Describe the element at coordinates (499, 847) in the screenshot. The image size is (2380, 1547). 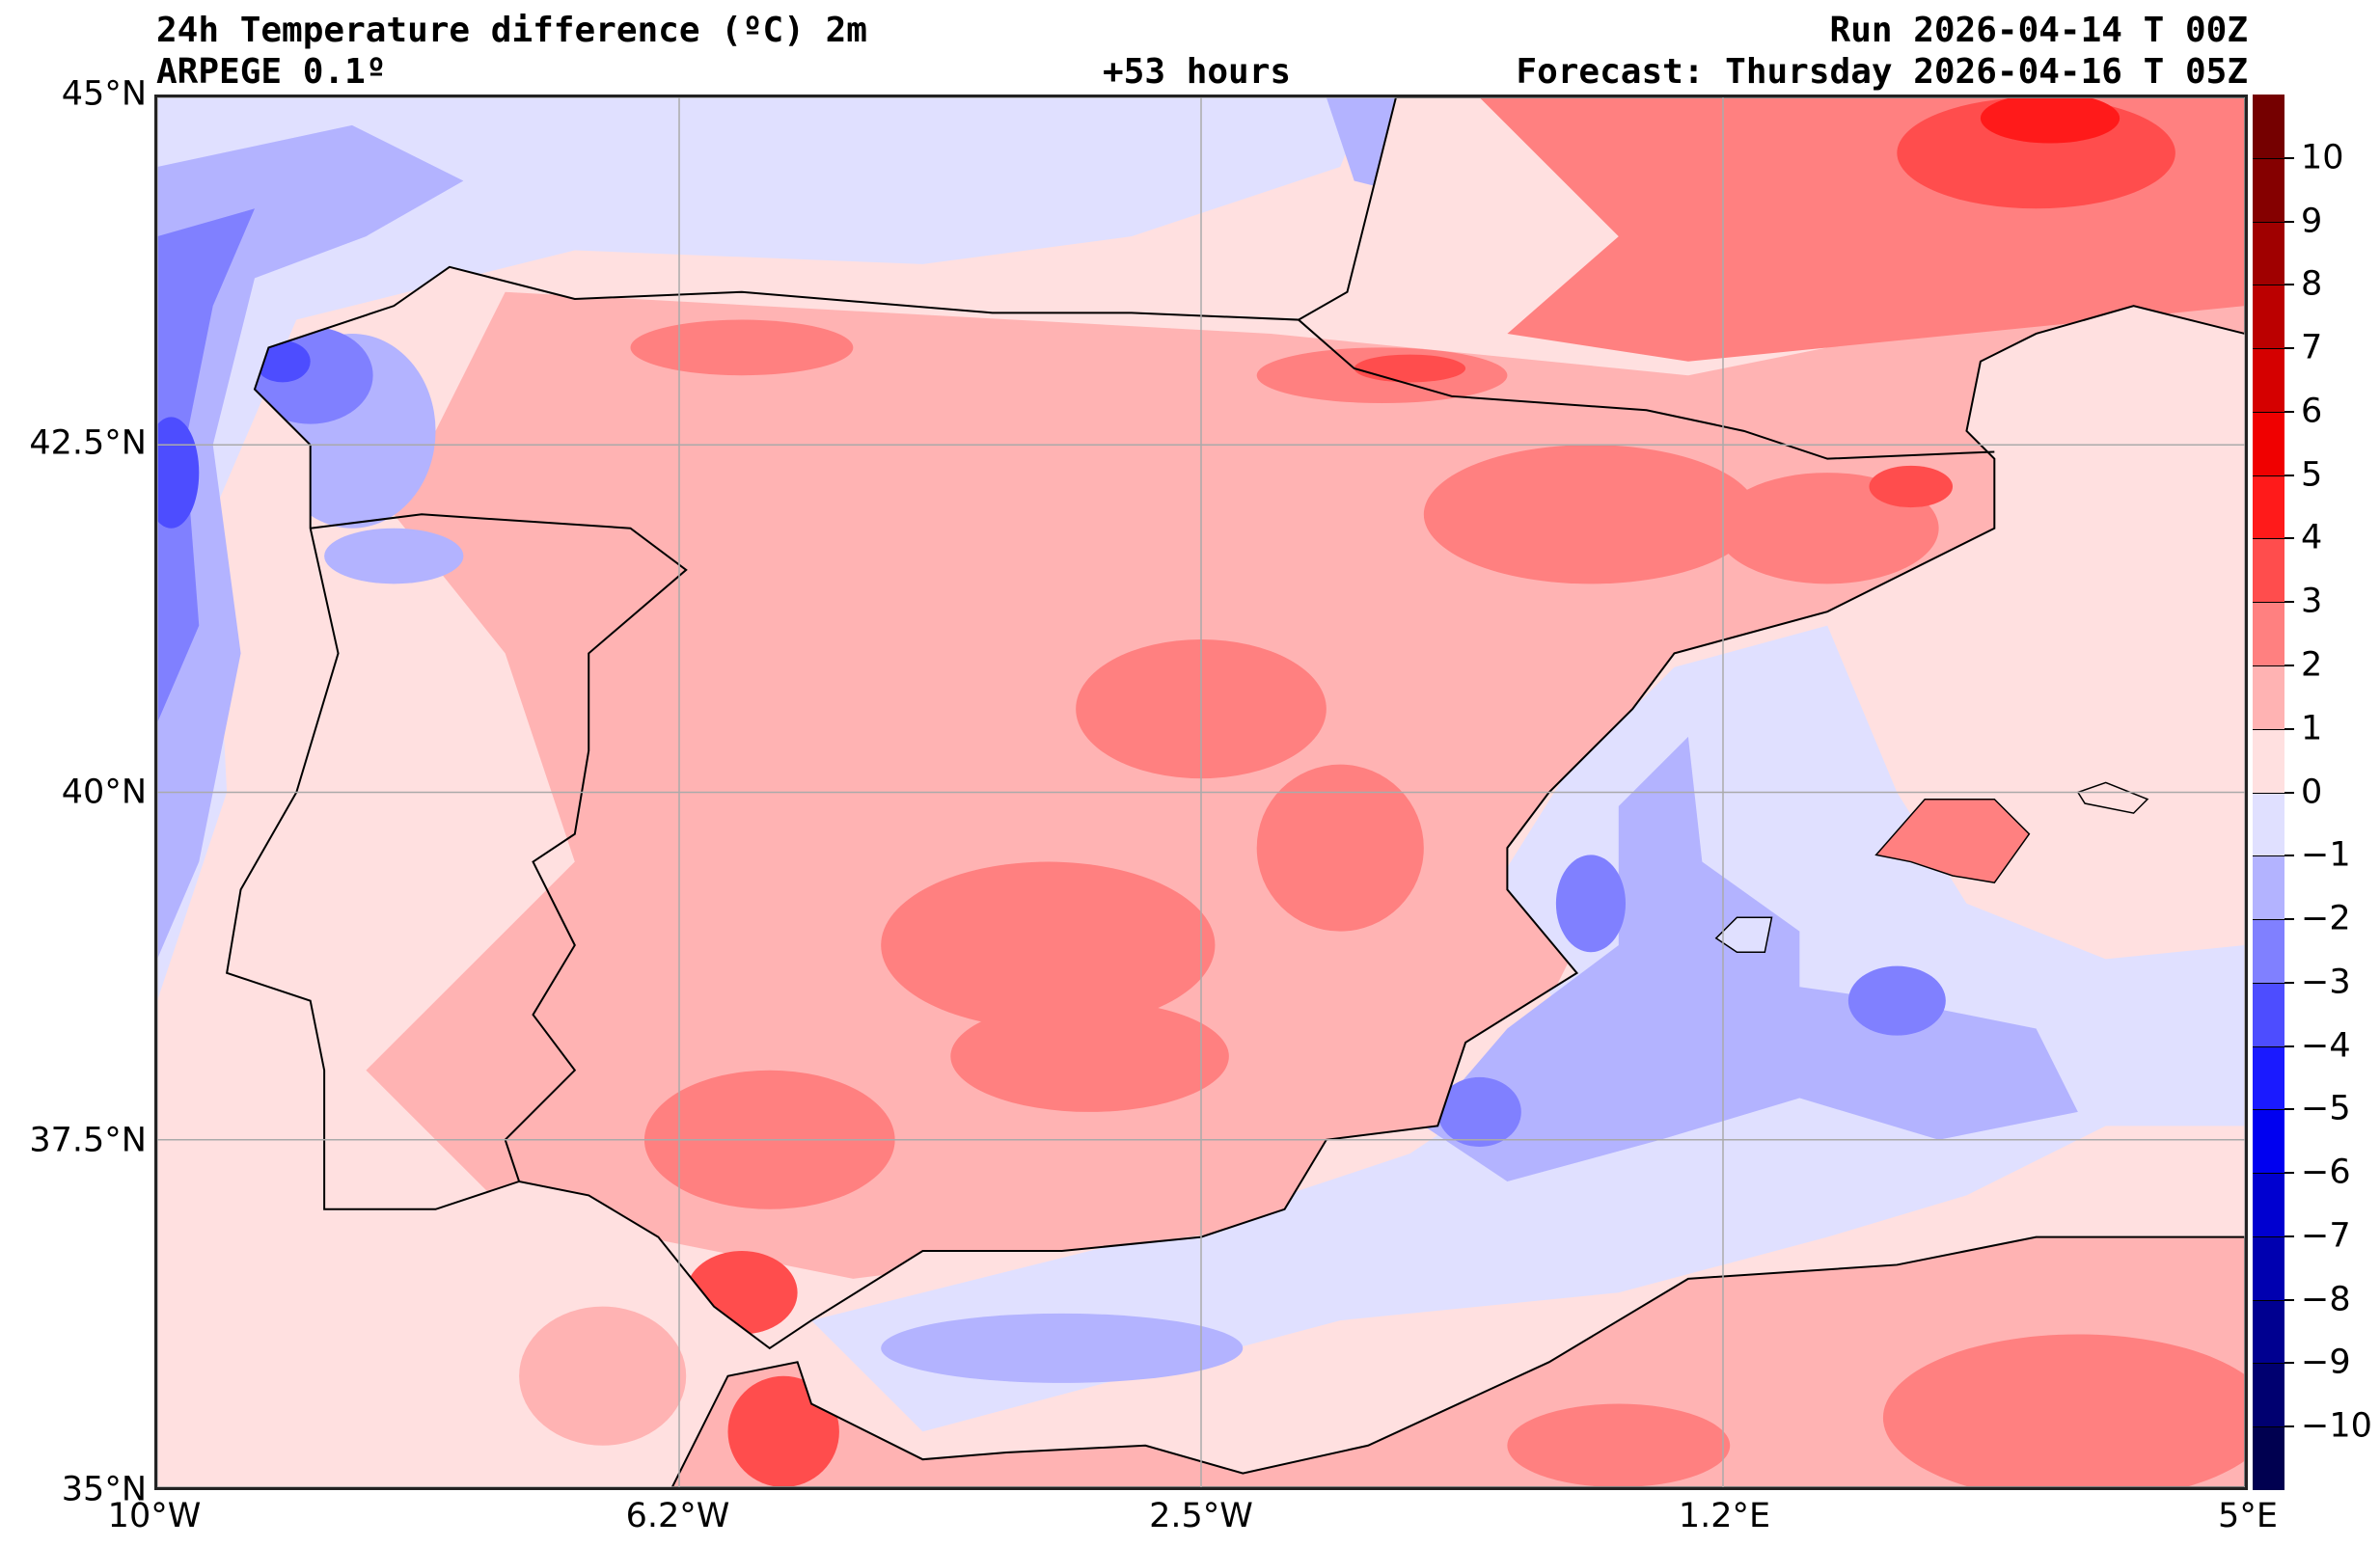
I see `spain-portugal-border` at that location.